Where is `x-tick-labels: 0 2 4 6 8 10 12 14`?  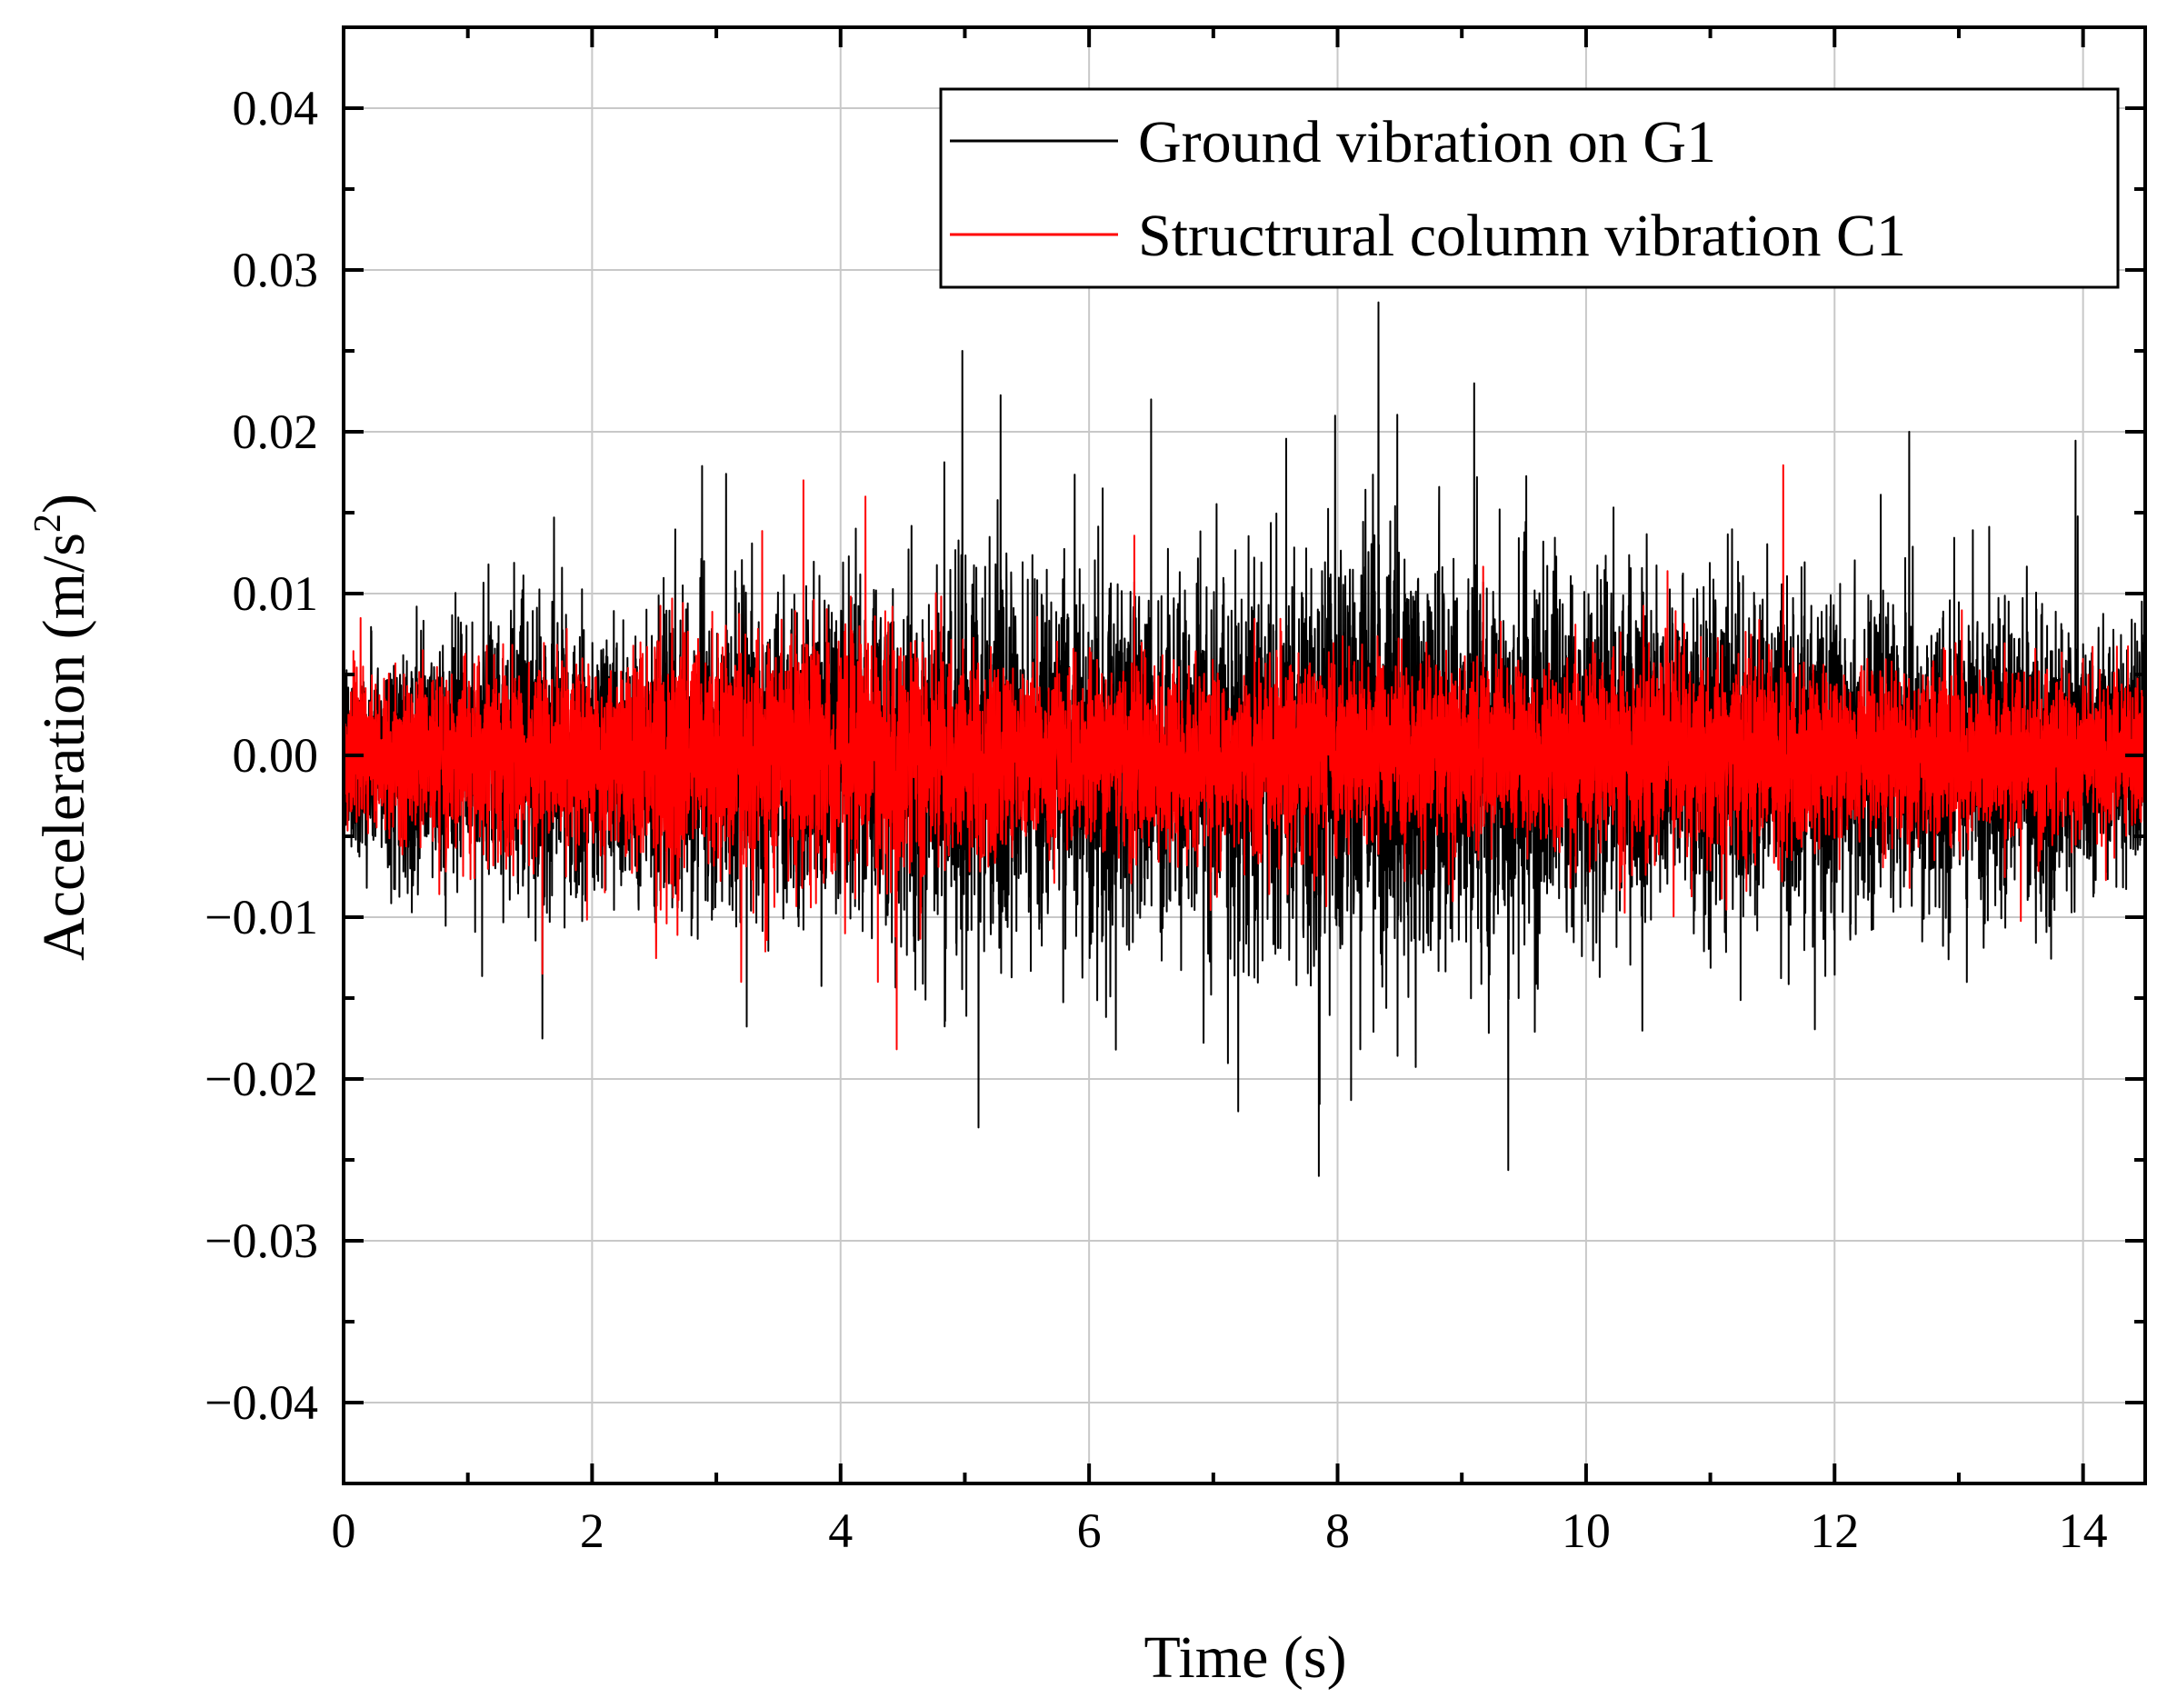
x-tick-labels: 0 2 4 6 8 10 12 14 is located at coordinates (1220, 1531).